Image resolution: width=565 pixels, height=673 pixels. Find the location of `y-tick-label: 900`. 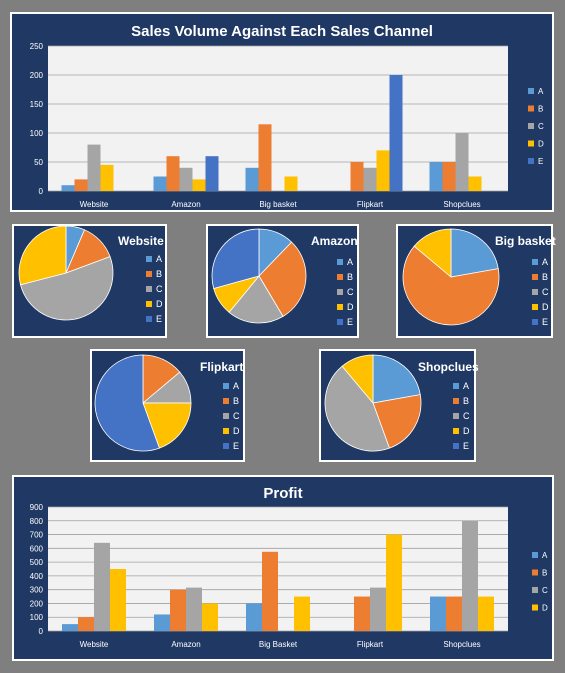

y-tick-label: 900 is located at coordinates (37, 507).